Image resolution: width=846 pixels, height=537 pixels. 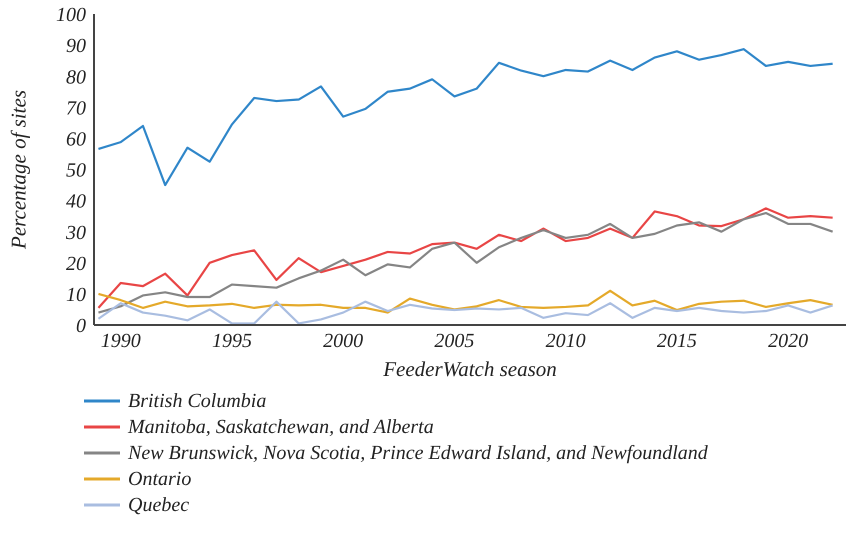 What do you see at coordinates (160, 479) in the screenshot?
I see `legend-label: Ontario` at bounding box center [160, 479].